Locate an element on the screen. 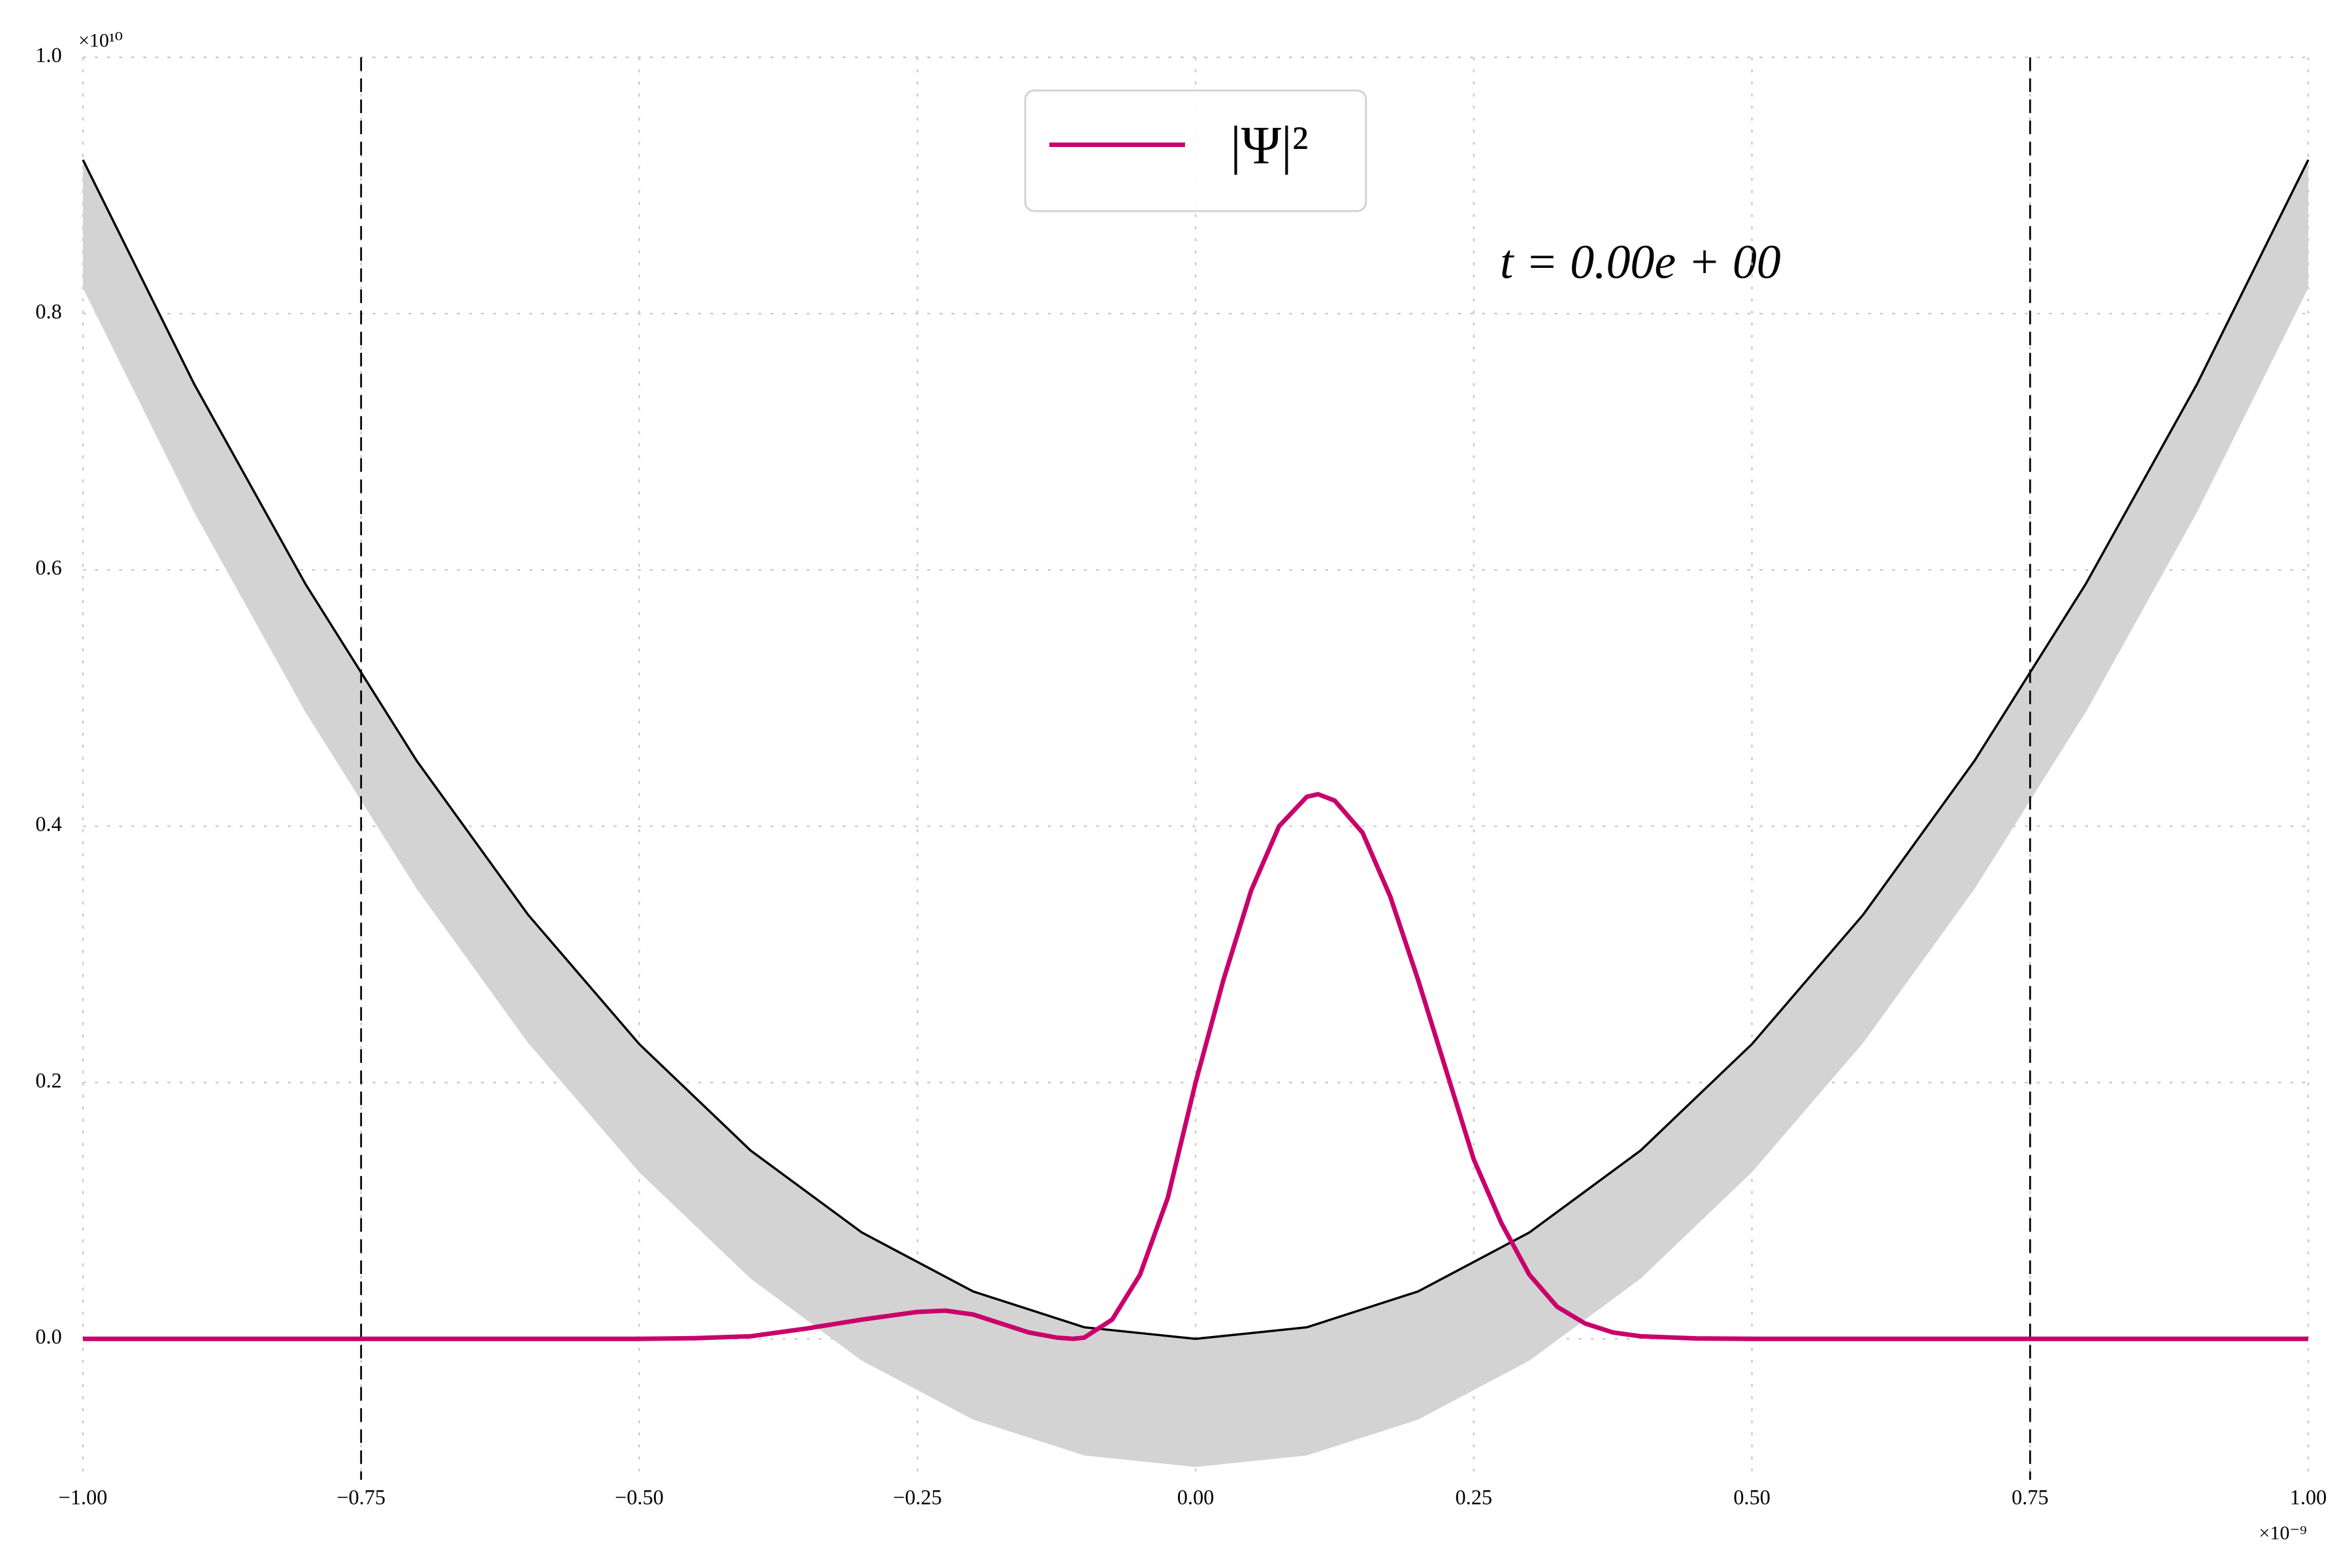 This screenshot has width=2352, height=1568. legend-box is located at coordinates (1195, 151).